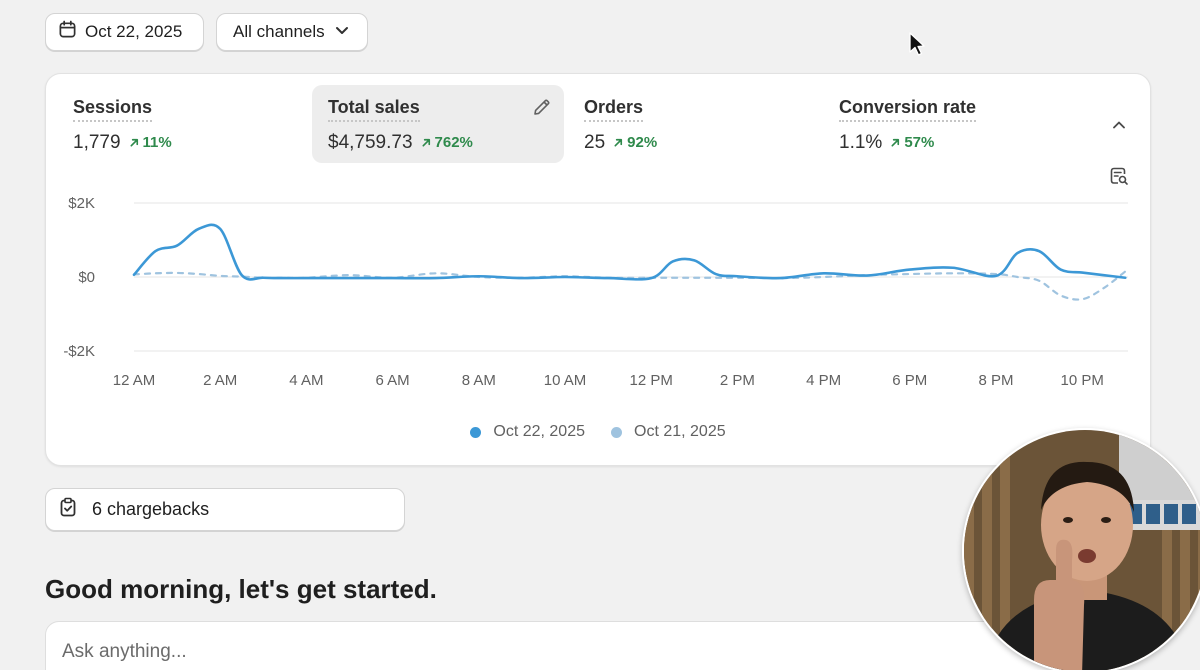 This screenshot has height=670, width=1200. Describe the element at coordinates (134, 31) in the screenshot. I see `date-label: Oct 22, 2025` at that location.